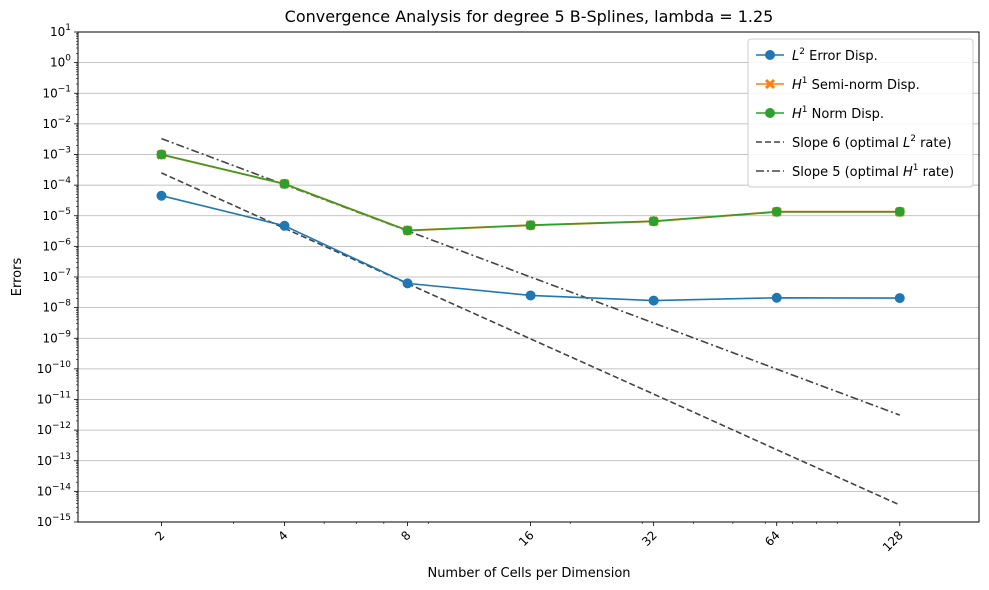 This screenshot has height=590, width=989. What do you see at coordinates (835, 55) in the screenshot?
I see `legend-label: L2 Error Disp.` at bounding box center [835, 55].